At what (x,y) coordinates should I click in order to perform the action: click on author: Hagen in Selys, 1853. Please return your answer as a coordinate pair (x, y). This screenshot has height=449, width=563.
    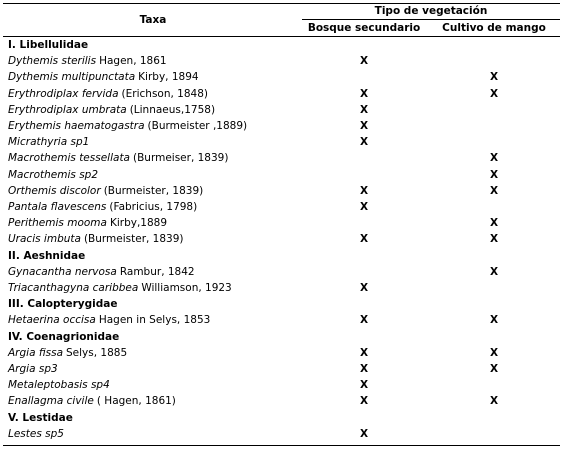
    Looking at the image, I should click on (154, 320).